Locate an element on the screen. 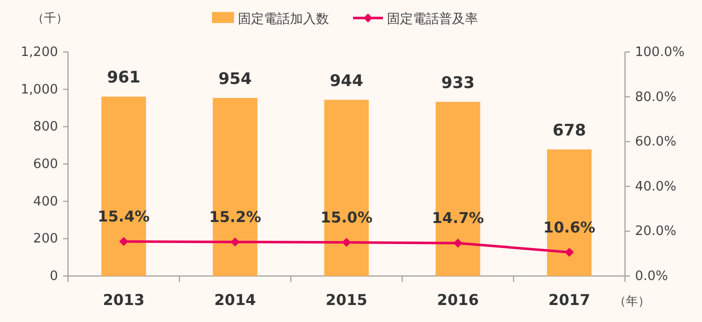 This screenshot has width=702, height=322. y-tick-label: 0 is located at coordinates (54, 276).